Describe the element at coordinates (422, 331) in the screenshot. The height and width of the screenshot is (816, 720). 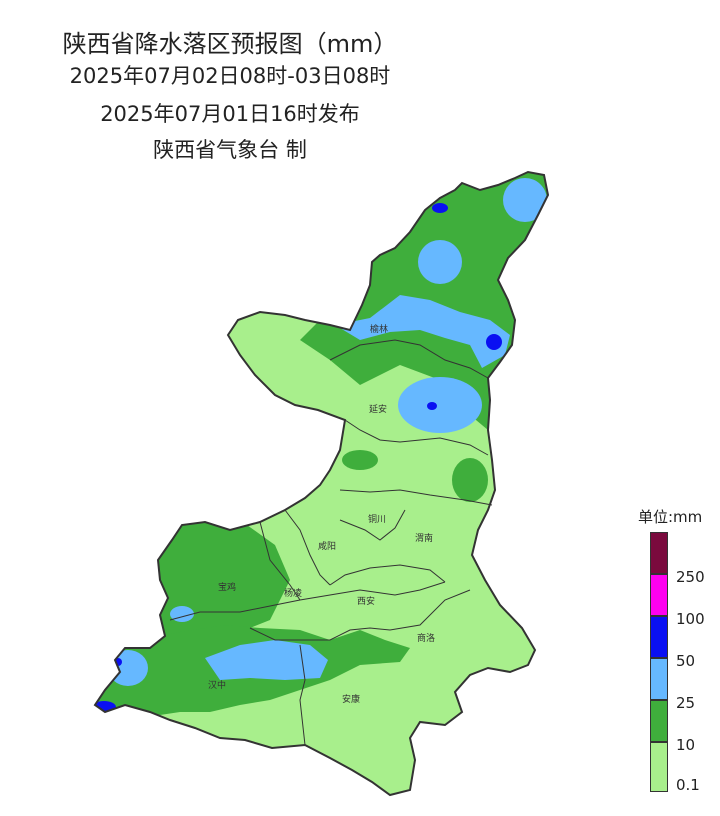
I see `rain-band-25-yulin` at that location.